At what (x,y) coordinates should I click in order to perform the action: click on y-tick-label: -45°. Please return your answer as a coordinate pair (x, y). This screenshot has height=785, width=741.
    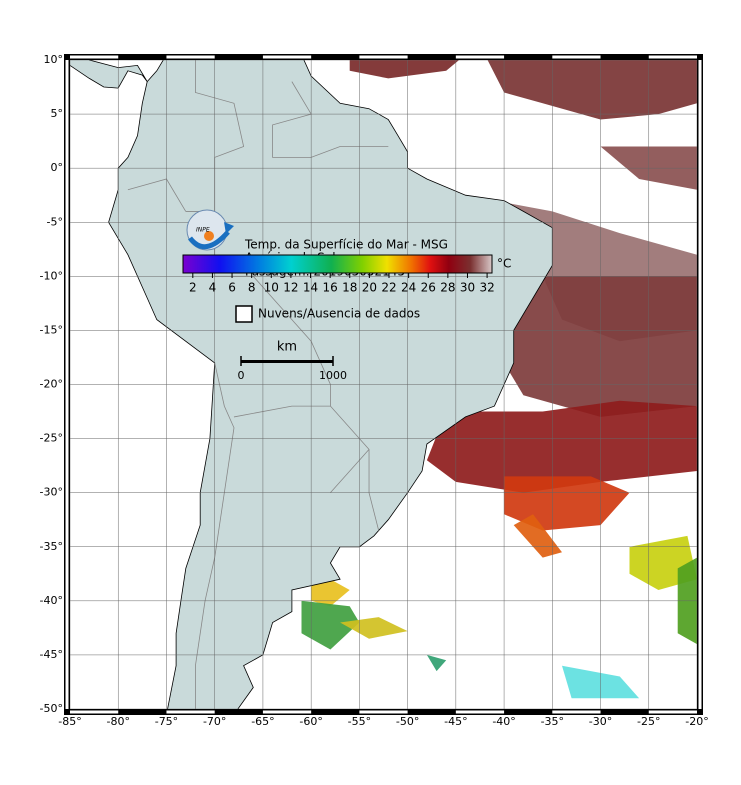
    Looking at the image, I should click on (51, 654).